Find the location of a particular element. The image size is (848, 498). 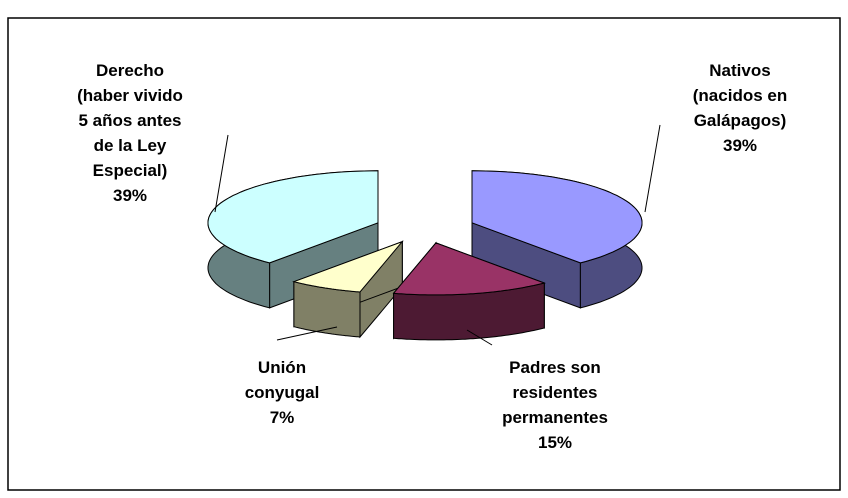

slice-label: Padres son residentes permanentes 15% is located at coordinates (555, 405).